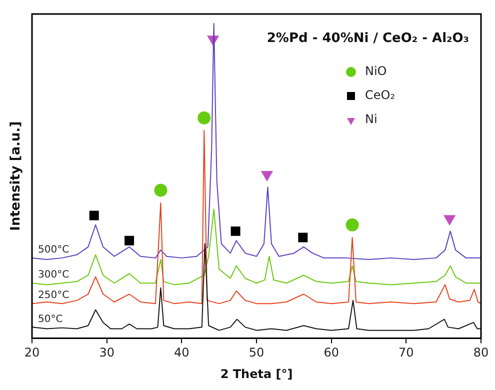 The image size is (495, 390). What do you see at coordinates (256, 353) in the screenshot?
I see `x-tick-label: 50` at bounding box center [256, 353].